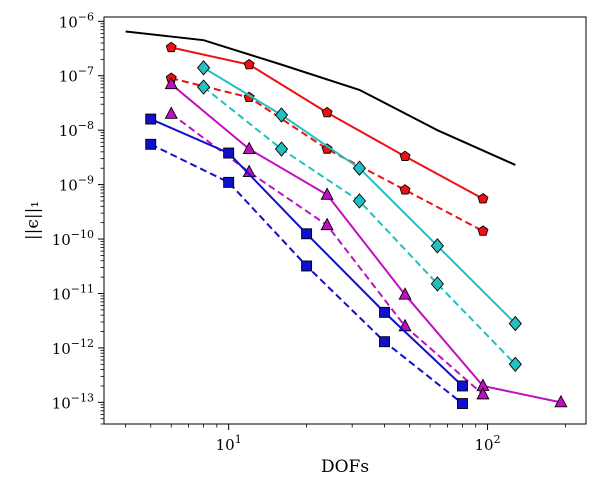 This screenshot has width=598, height=499. Describe the element at coordinates (345, 467) in the screenshot. I see `x-axis-label: DOFs` at that location.